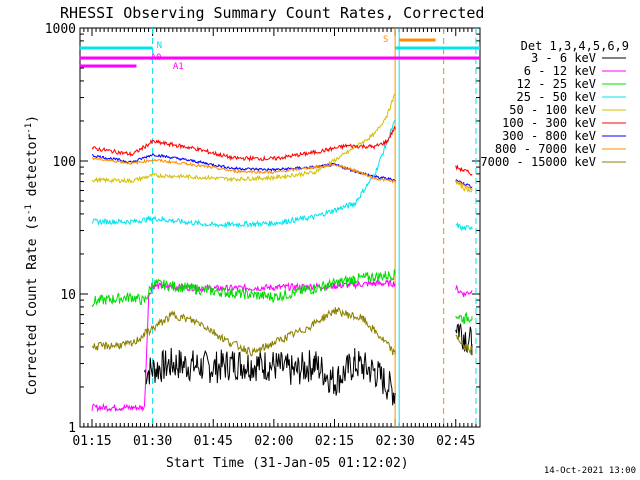 The width and height of the screenshot is (640, 480). Describe the element at coordinates (545, 149) in the screenshot. I see `legend-entry-label: 800 - 7000 keV` at that location.